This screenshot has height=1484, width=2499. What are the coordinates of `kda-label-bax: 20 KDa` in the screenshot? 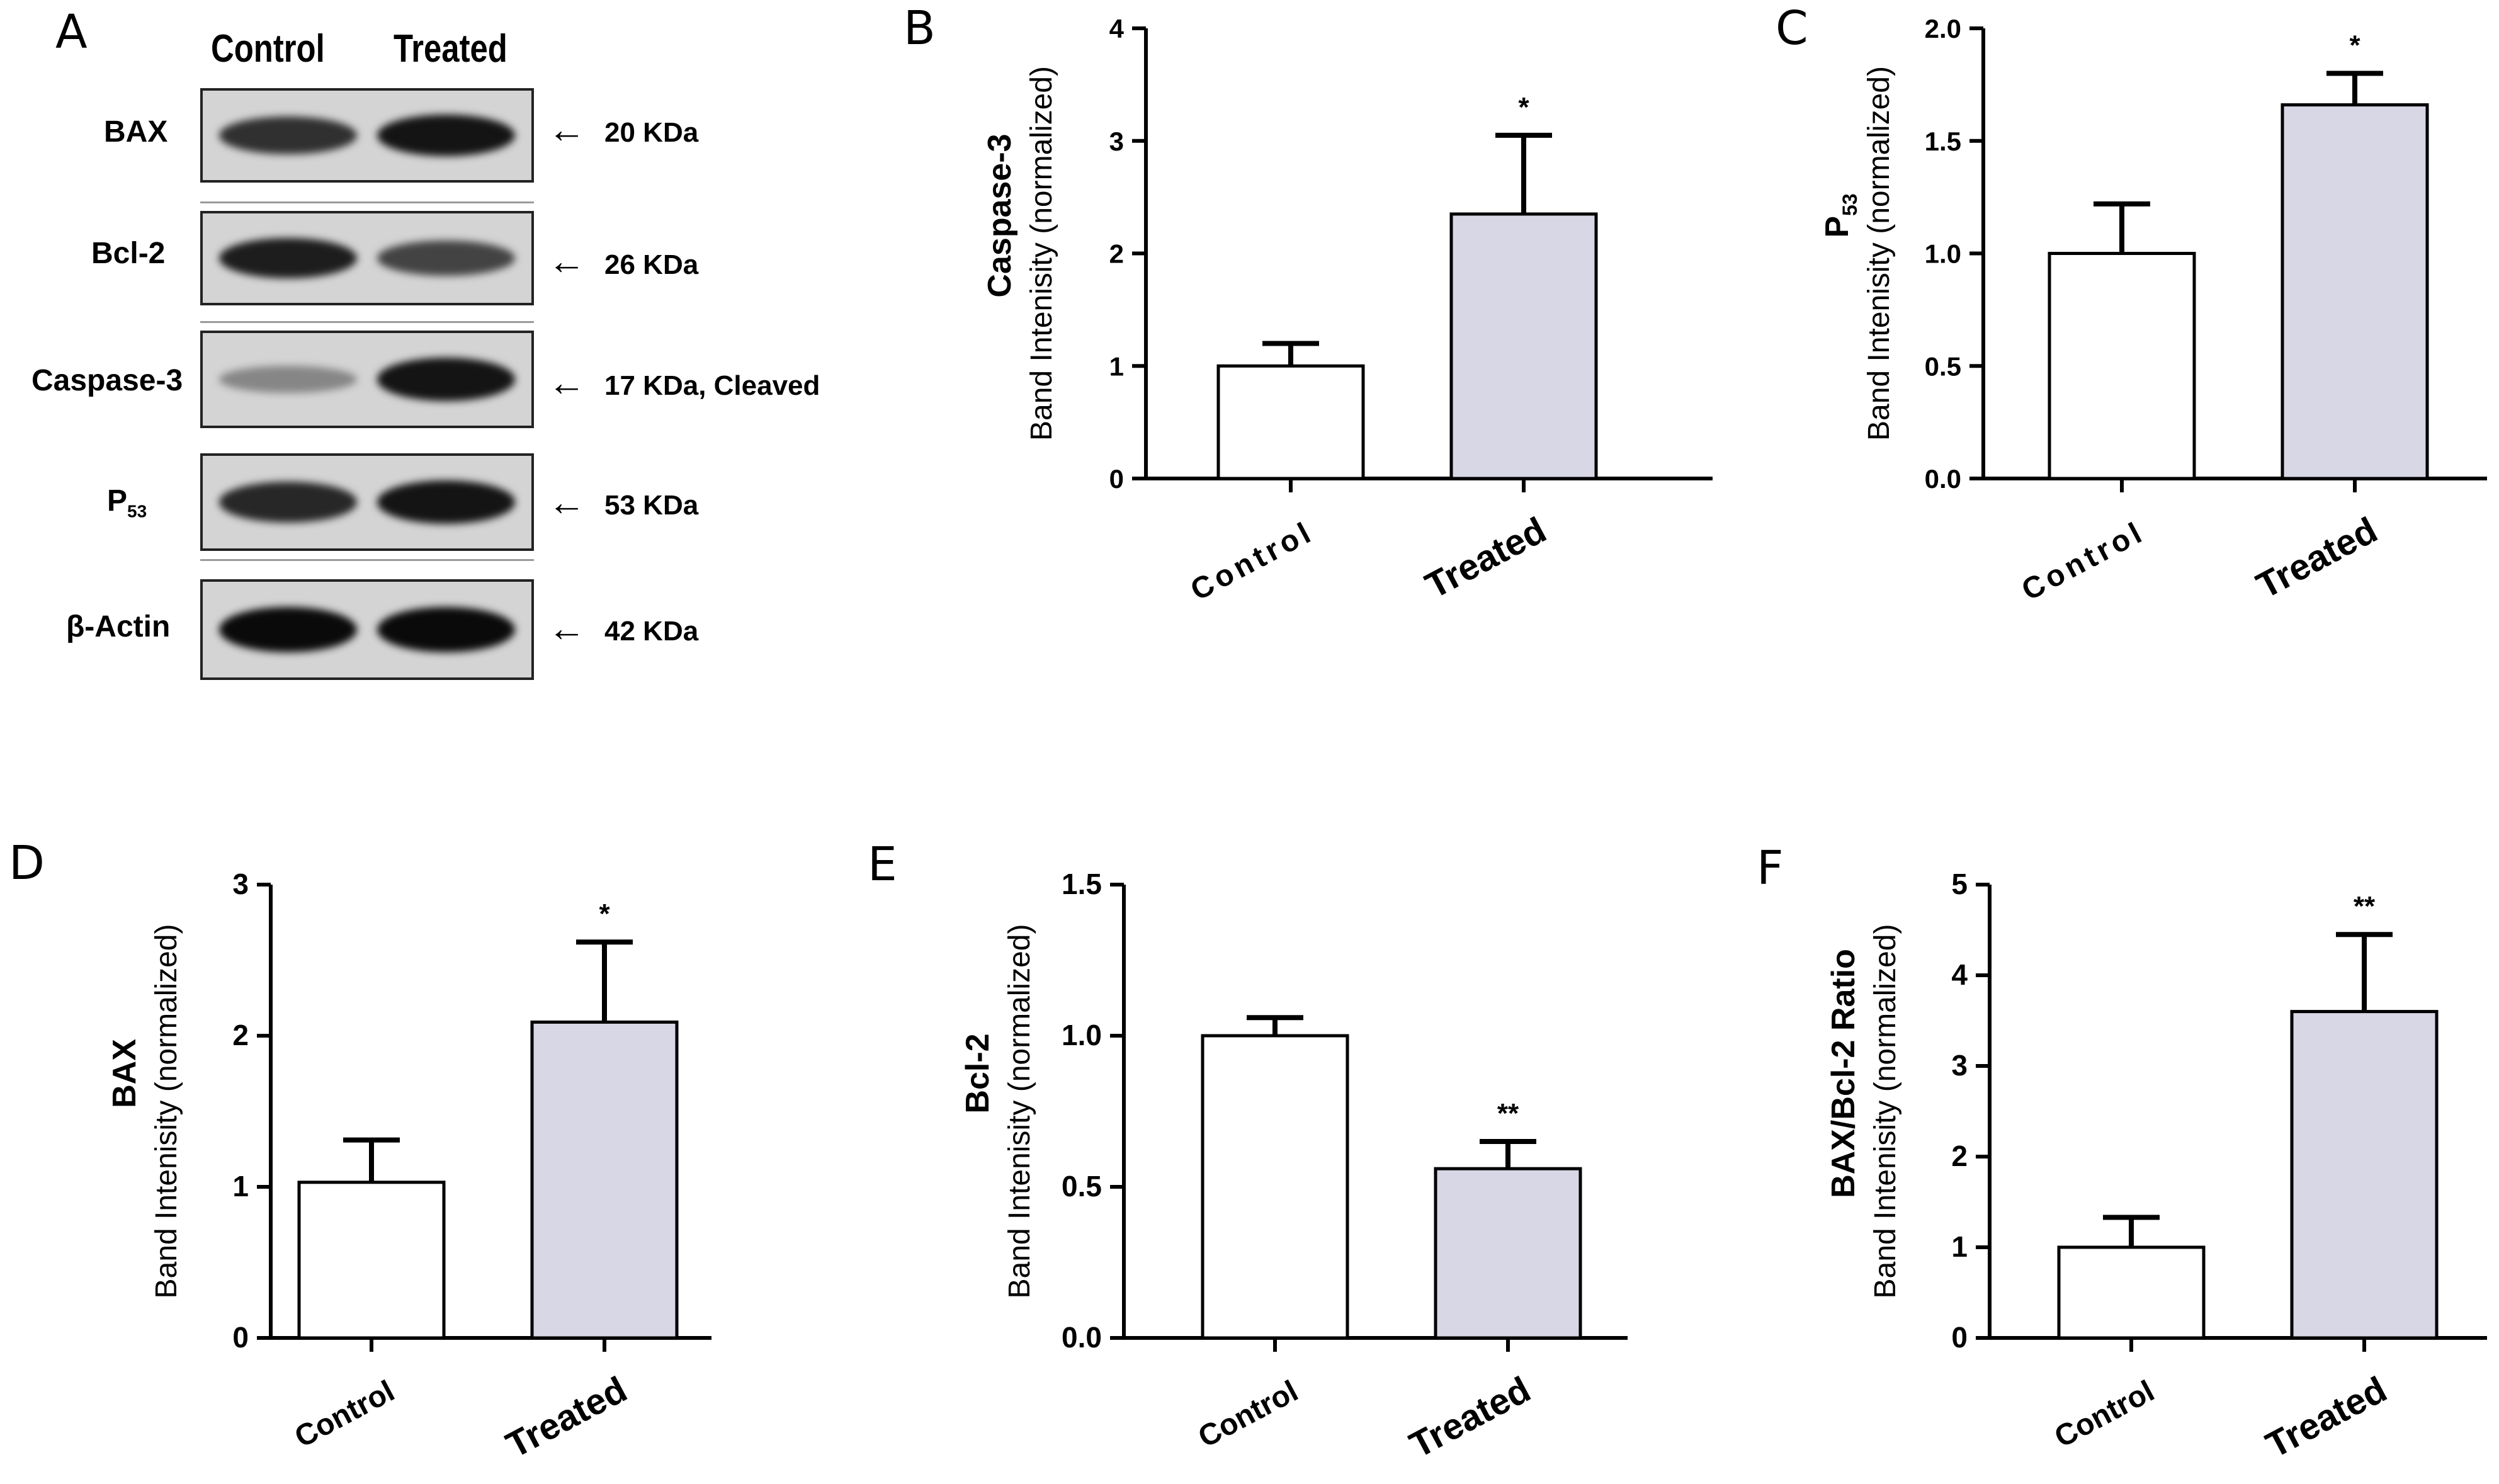 It's located at (651, 132).